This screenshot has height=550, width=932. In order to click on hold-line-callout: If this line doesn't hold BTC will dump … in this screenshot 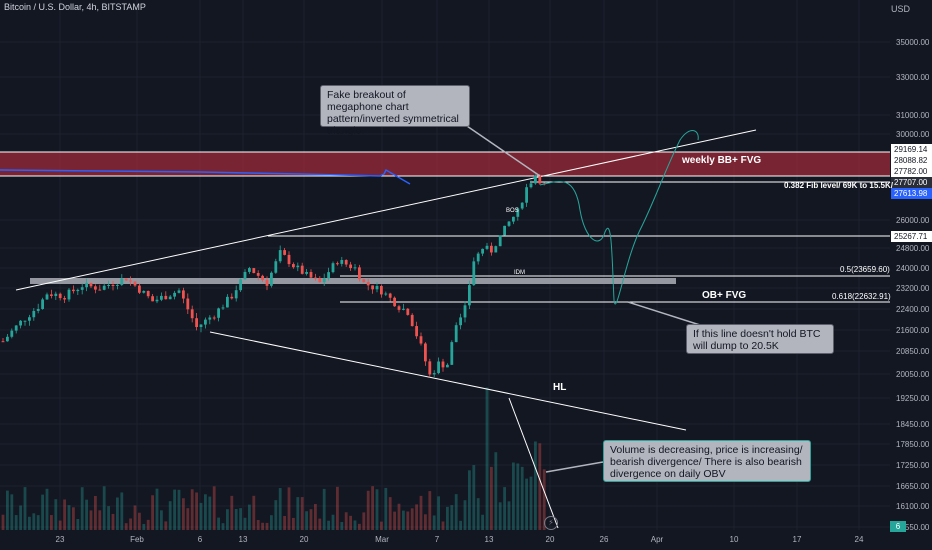, I will do `click(760, 339)`.